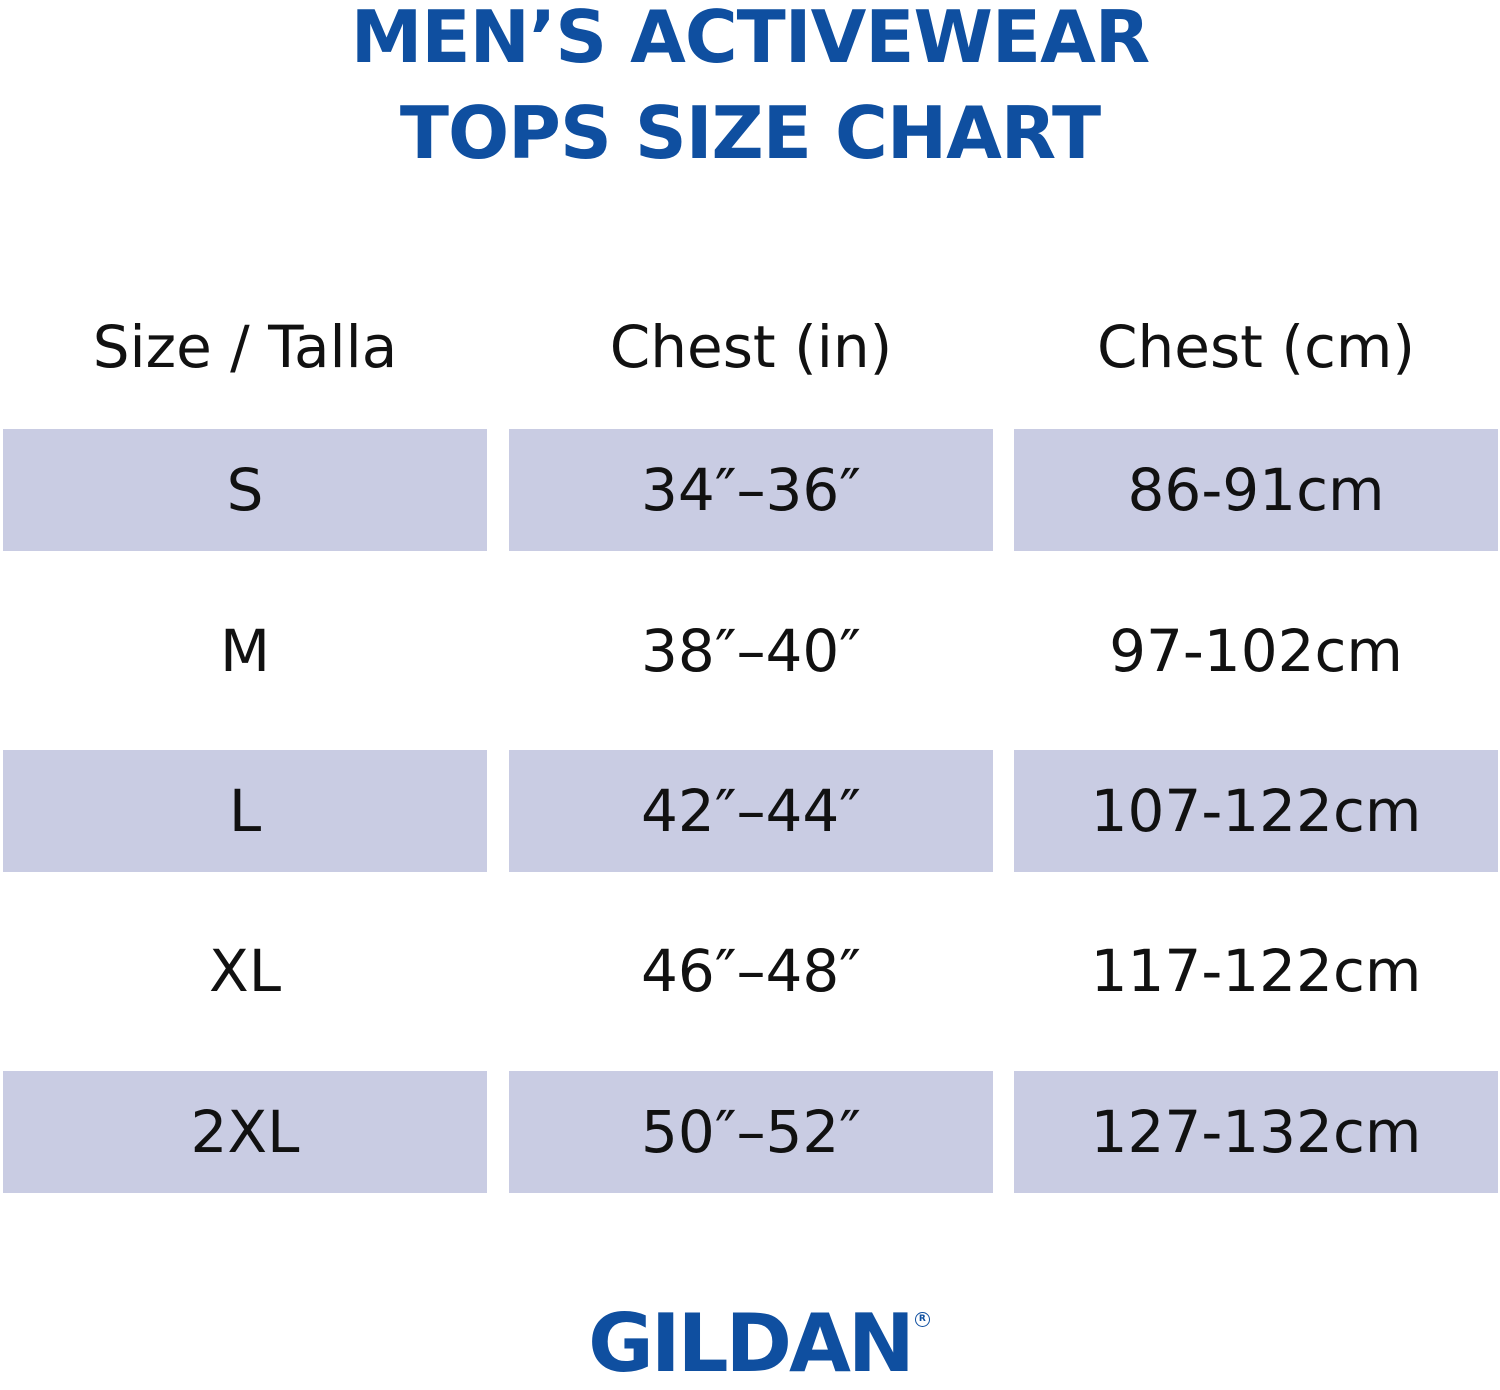  Describe the element at coordinates (751, 651) in the screenshot. I see `chest-in-cell: 38″–40″` at that location.